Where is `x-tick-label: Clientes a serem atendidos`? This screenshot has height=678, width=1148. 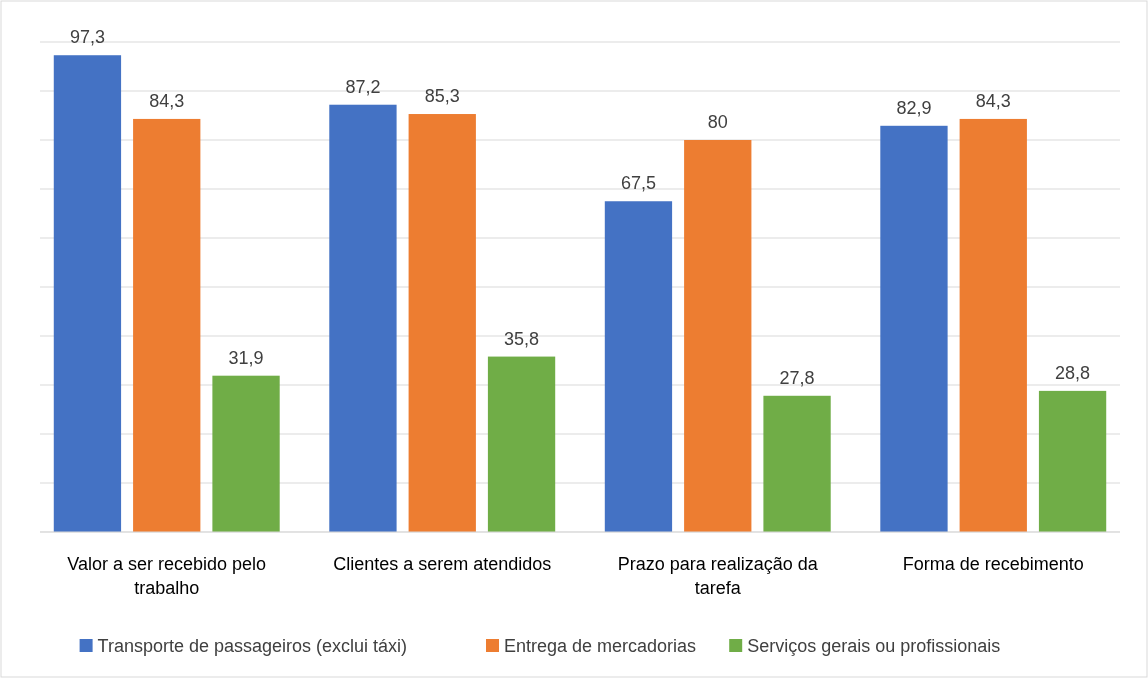
x-tick-label: Clientes a serem atendidos is located at coordinates (442, 564).